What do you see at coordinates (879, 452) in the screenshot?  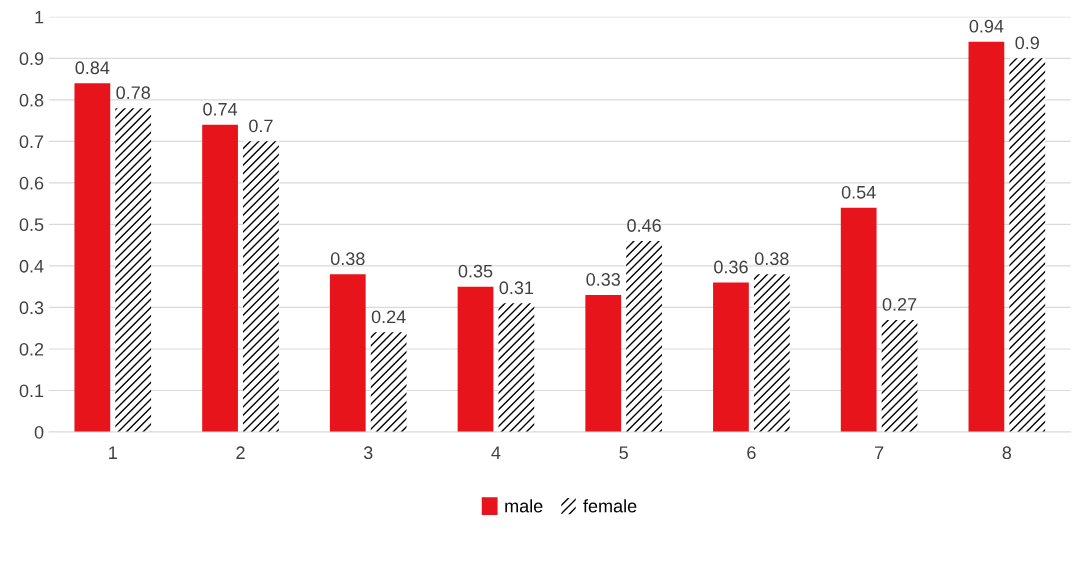 I see `x-tick-label: 7` at bounding box center [879, 452].